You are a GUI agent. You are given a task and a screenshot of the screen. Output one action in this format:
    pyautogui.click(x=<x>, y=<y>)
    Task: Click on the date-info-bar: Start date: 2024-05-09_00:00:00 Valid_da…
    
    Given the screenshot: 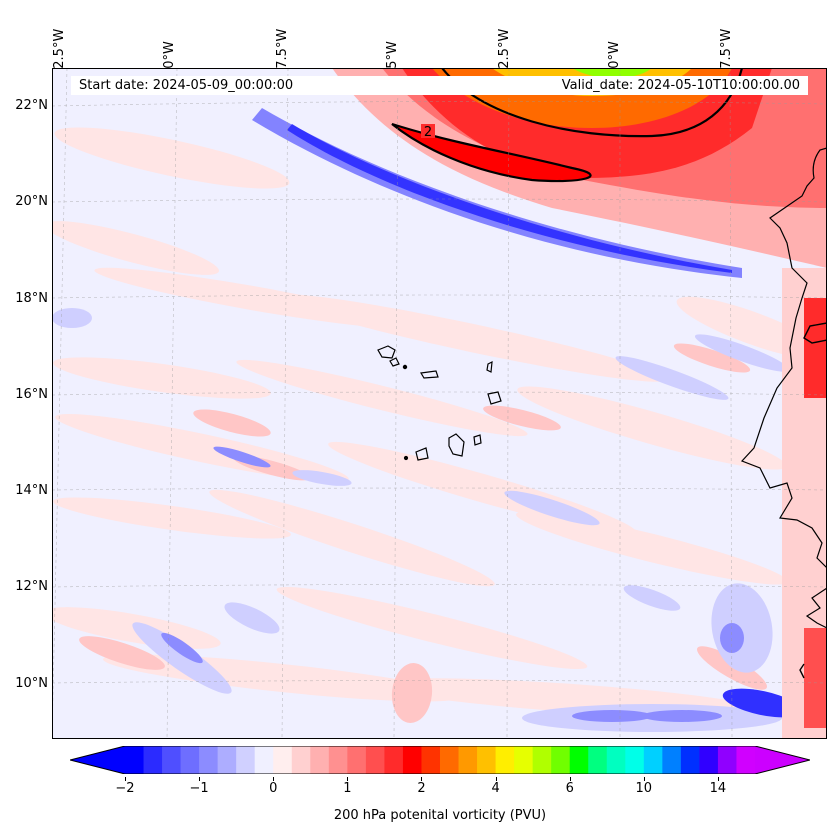 What is the action you would take?
    pyautogui.click(x=439, y=85)
    